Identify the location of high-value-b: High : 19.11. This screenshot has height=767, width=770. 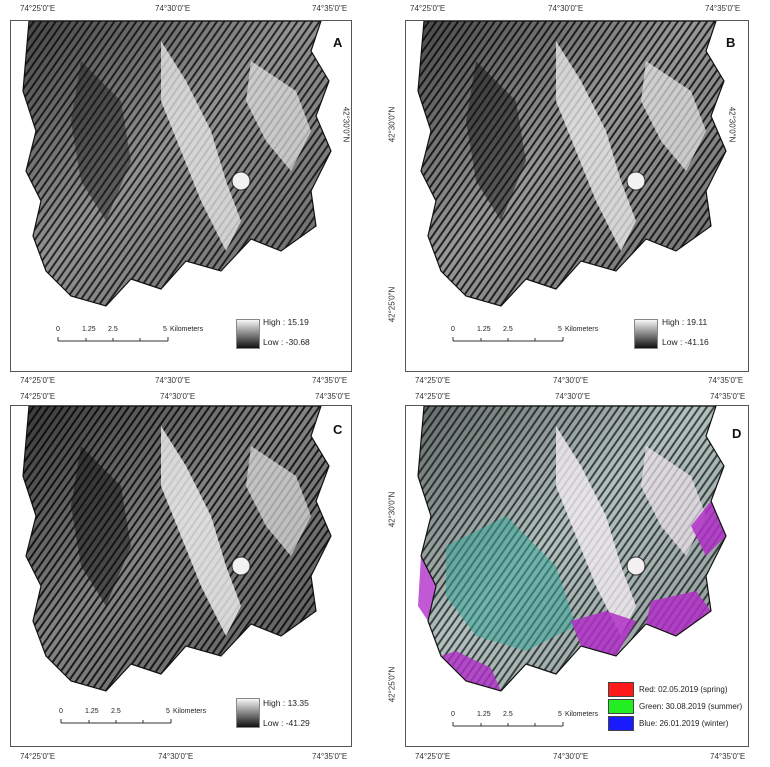
(685, 322).